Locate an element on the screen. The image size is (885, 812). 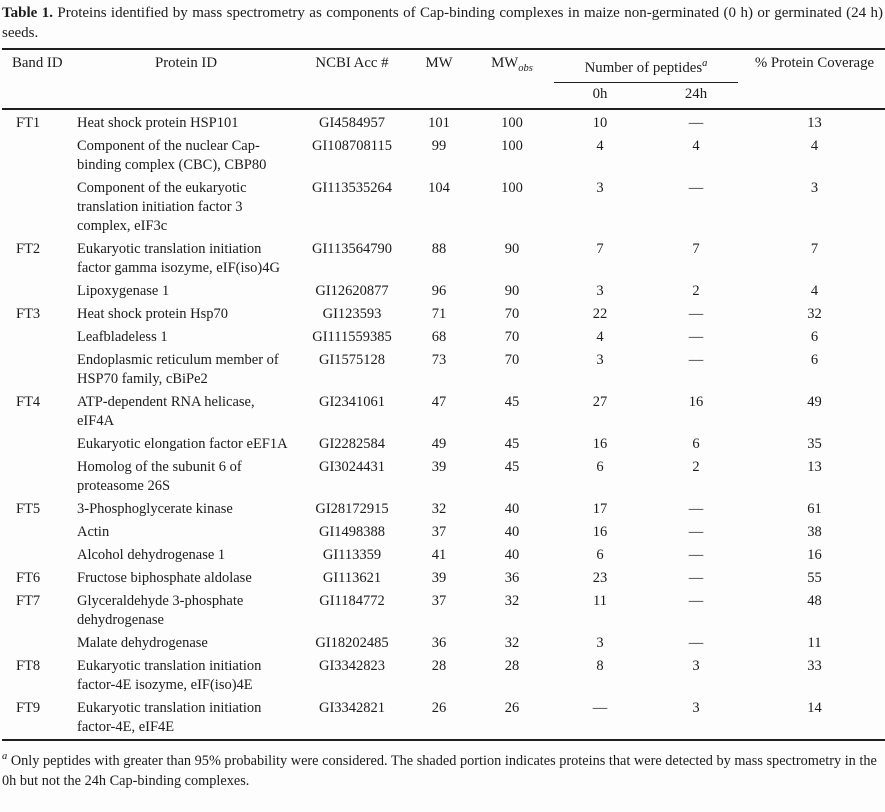
cell-ncbi-acc: GI108708115 is located at coordinates (351, 145).